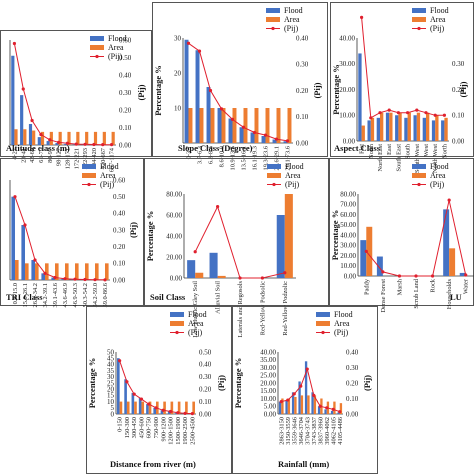  Describe the element at coordinates (111, 383) in the screenshot. I see `y-tick-label: 25` at that location.